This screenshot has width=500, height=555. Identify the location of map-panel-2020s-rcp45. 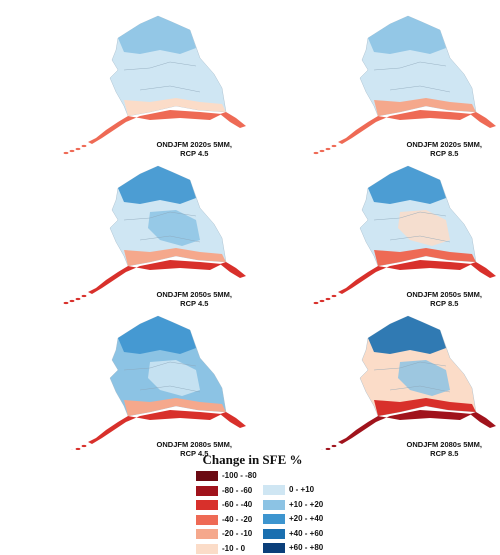
(155, 85).